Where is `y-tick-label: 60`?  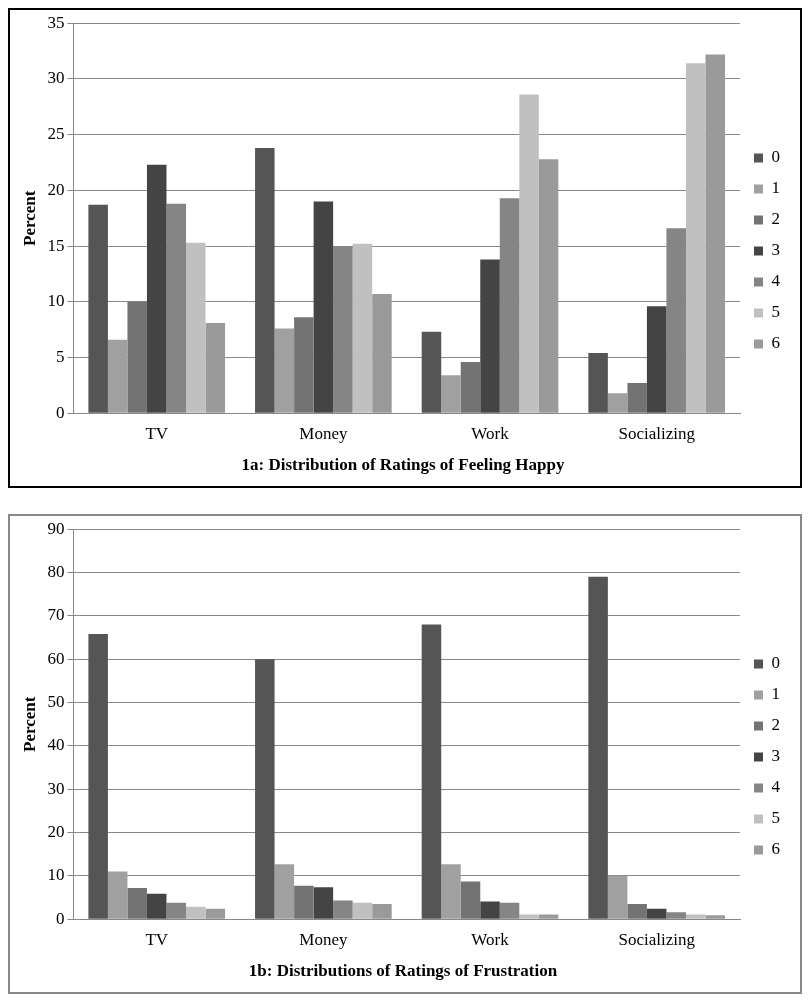
y-tick-label: 60 is located at coordinates (56, 658).